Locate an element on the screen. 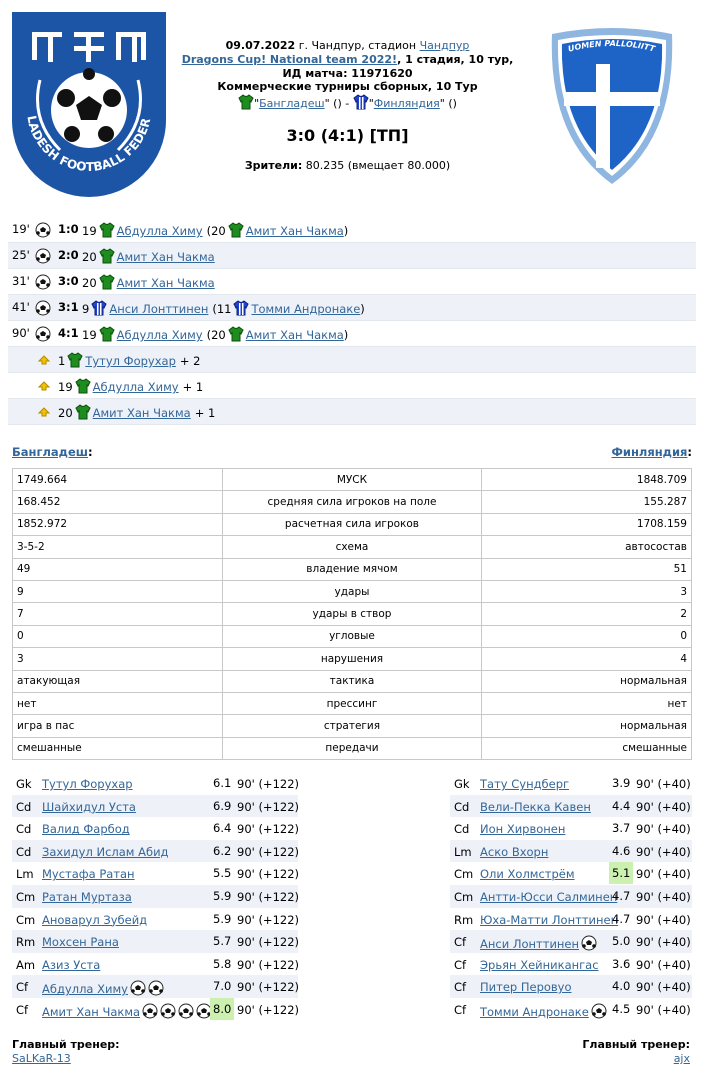 The image size is (702, 1068). player-link: Томми Андронаке is located at coordinates (534, 1012).